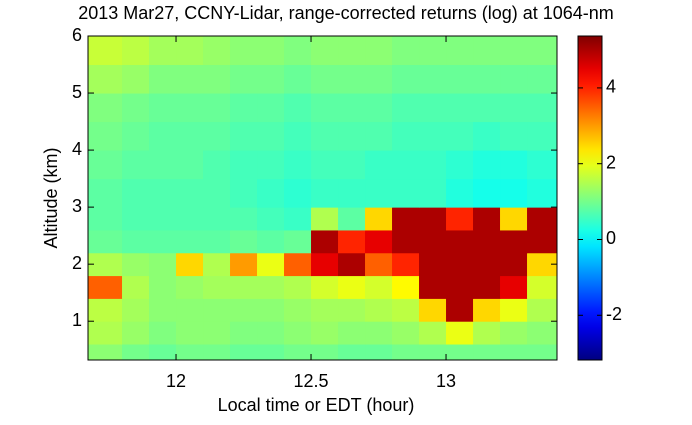 The height and width of the screenshot is (425, 692). Describe the element at coordinates (614, 314) in the screenshot. I see `colorbar-tick-label: -2` at that location.